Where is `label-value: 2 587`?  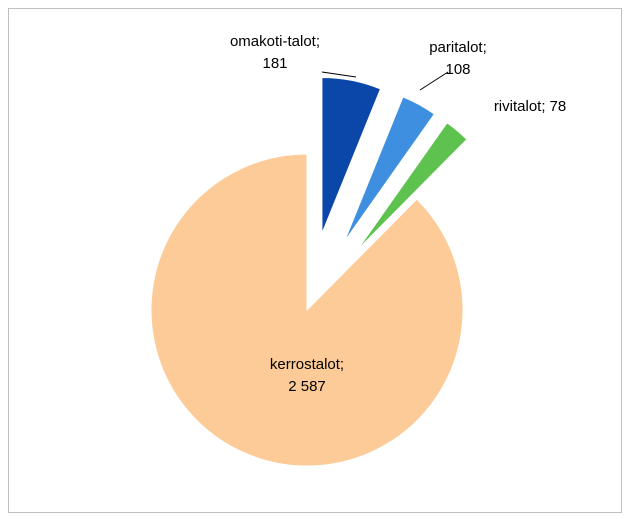 label-value: 2 587 is located at coordinates (307, 386).